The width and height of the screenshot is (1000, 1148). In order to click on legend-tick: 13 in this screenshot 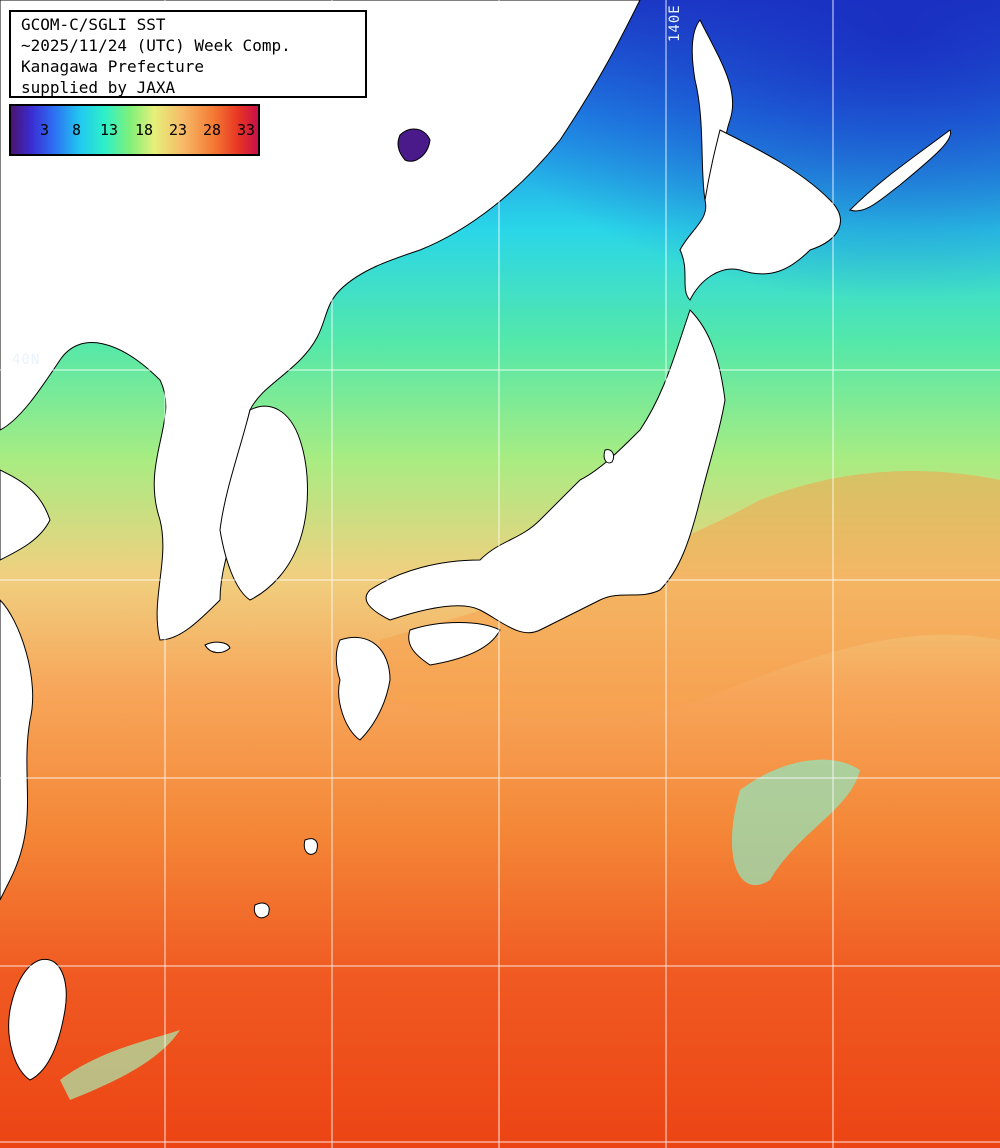, I will do `click(109, 130)`.